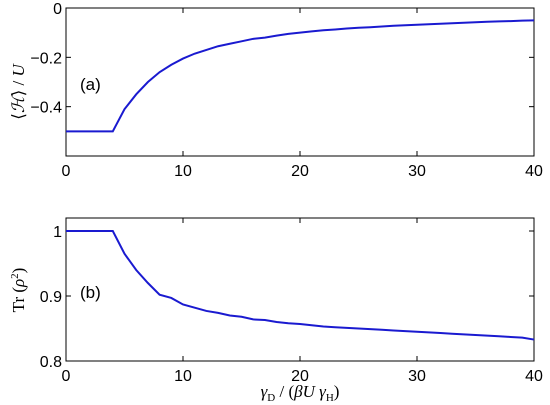  Describe the element at coordinates (330, 398) in the screenshot. I see `x-axis-label-sub-h: H` at that location.